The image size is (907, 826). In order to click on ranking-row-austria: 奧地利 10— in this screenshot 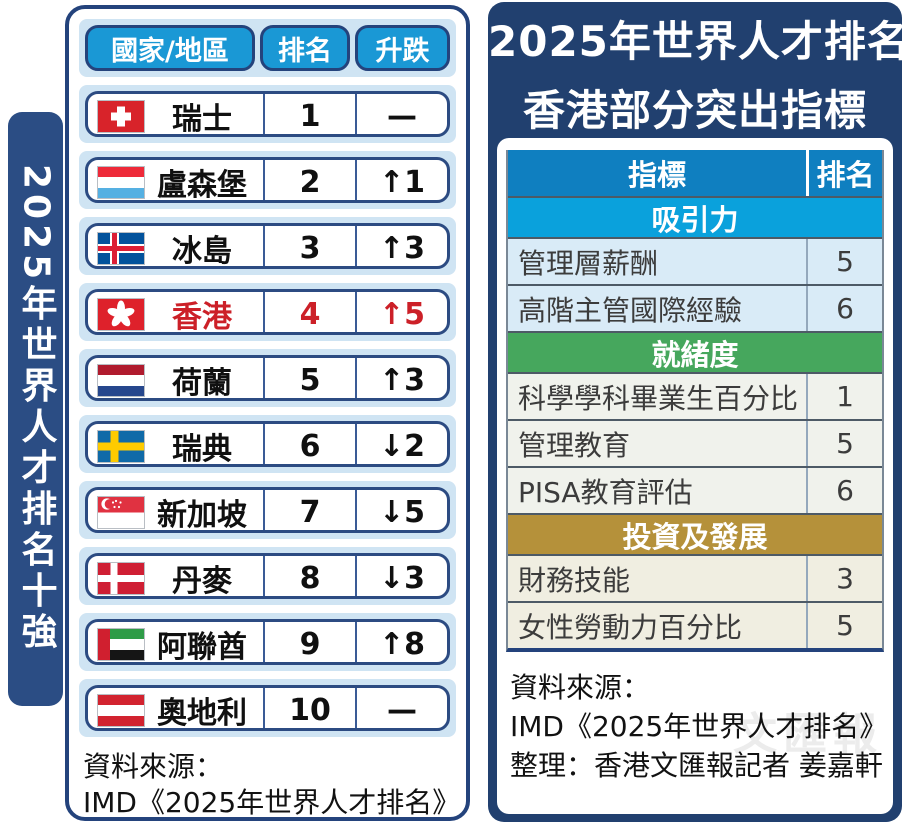, I will do `click(267, 708)`.